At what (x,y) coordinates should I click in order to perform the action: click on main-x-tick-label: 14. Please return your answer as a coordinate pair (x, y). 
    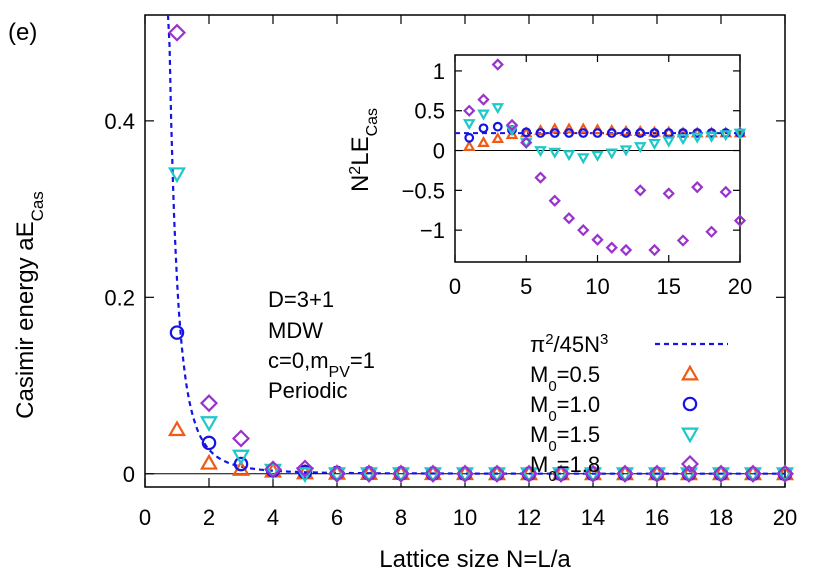
    Looking at the image, I should click on (593, 517).